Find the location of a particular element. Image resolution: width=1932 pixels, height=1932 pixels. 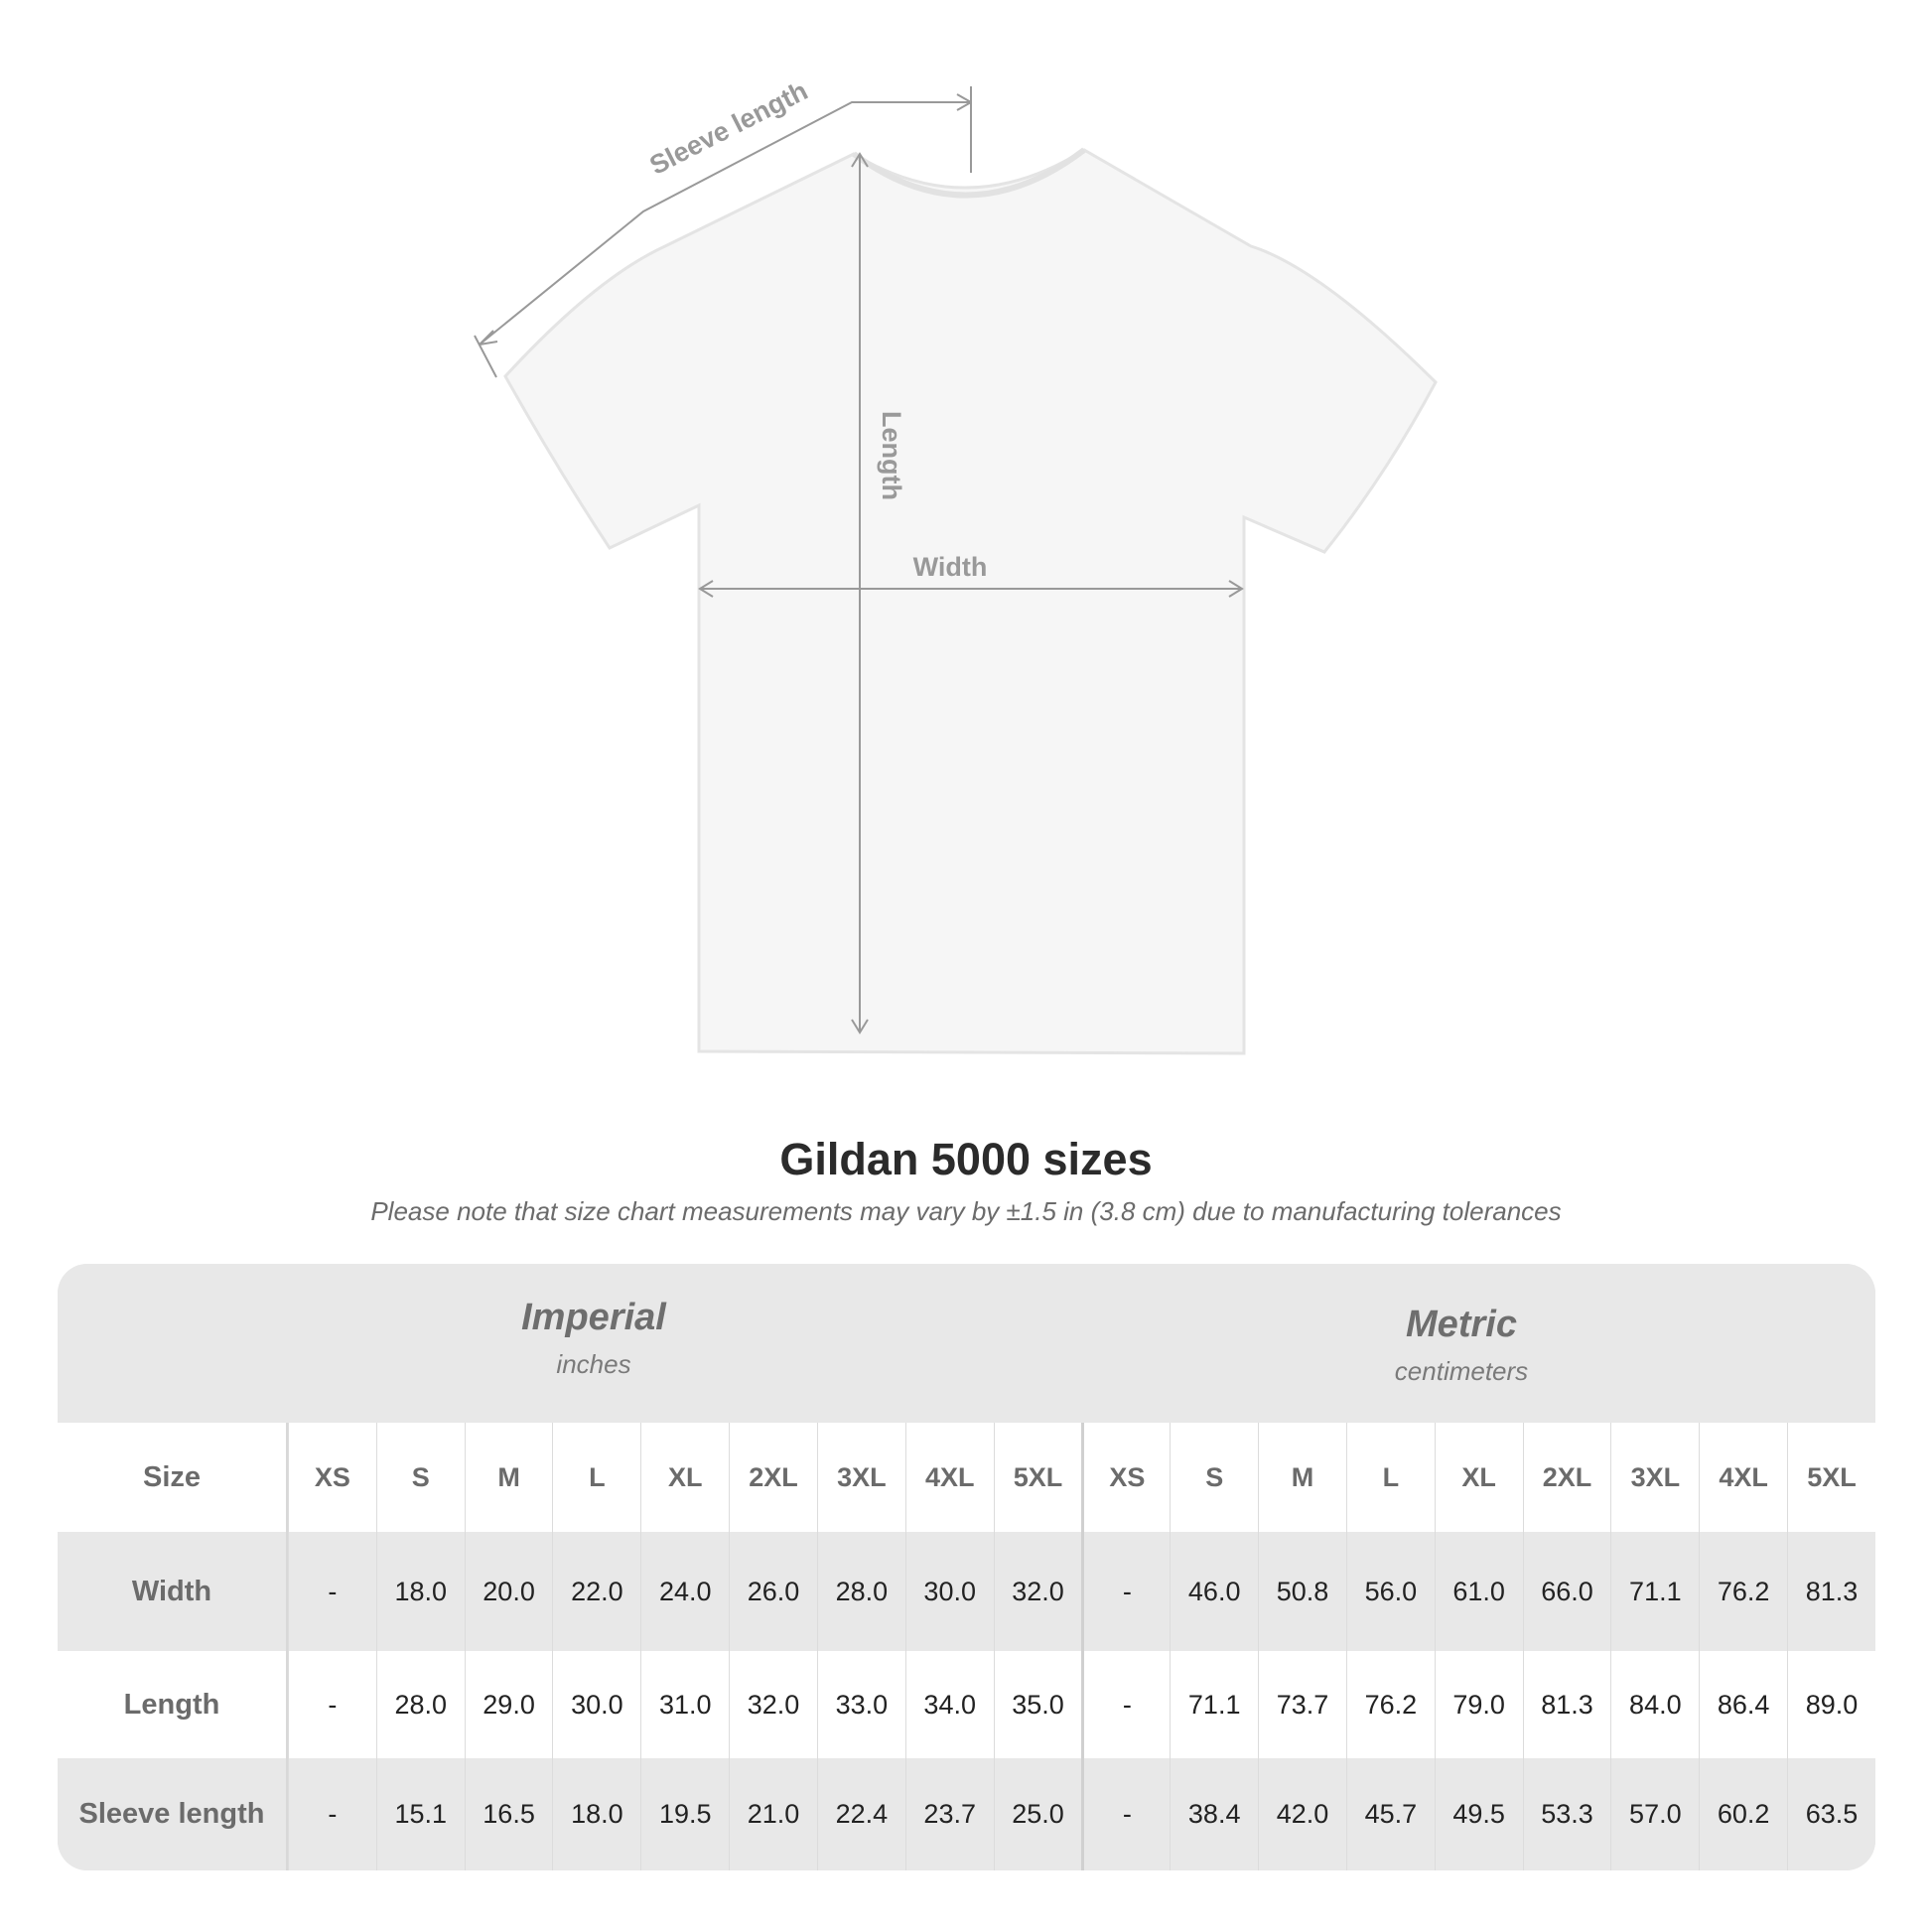

imperial-value-cell: 22.0 is located at coordinates (596, 1592).